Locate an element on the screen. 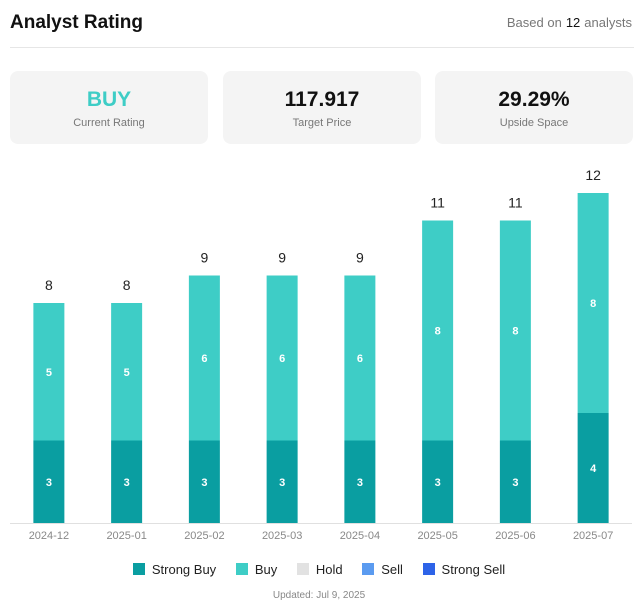  current-rating-value: BUY is located at coordinates (109, 99).